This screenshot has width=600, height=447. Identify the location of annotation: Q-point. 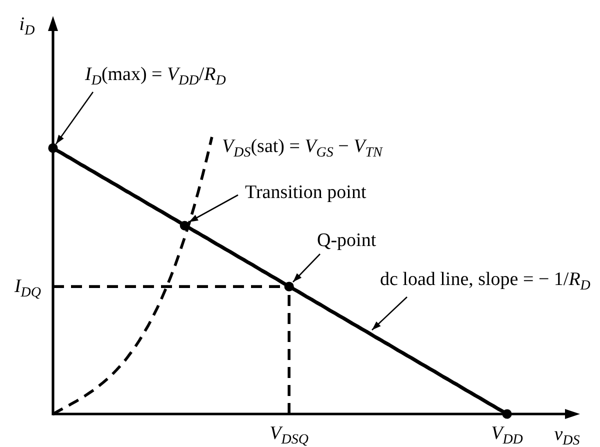
(347, 240).